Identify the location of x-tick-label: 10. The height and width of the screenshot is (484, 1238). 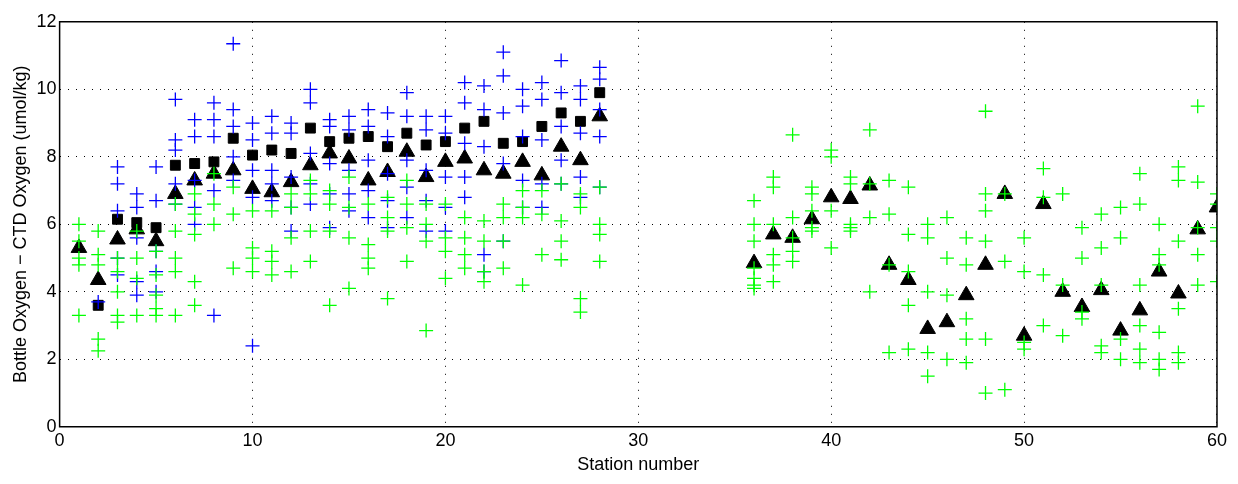
(252, 439).